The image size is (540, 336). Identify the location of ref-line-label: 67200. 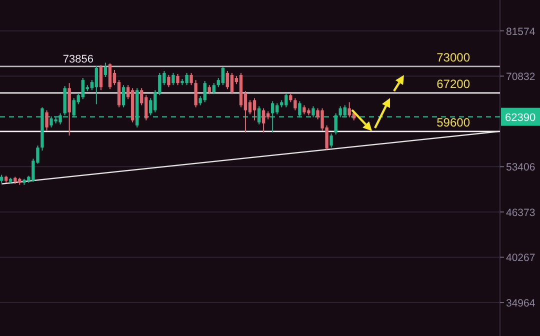
(453, 83).